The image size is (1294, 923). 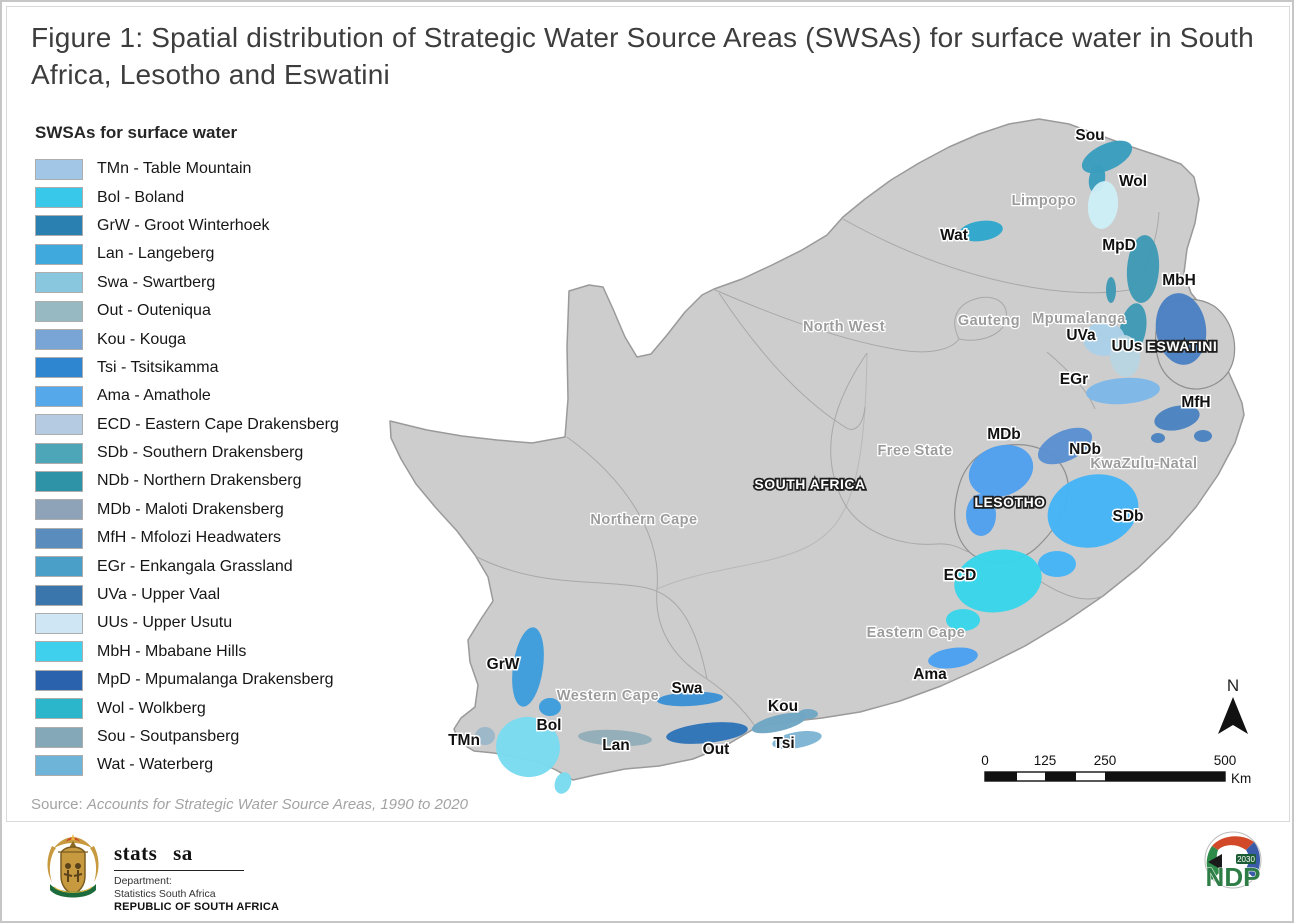 What do you see at coordinates (59, 254) in the screenshot?
I see `legend-swatch-lan` at bounding box center [59, 254].